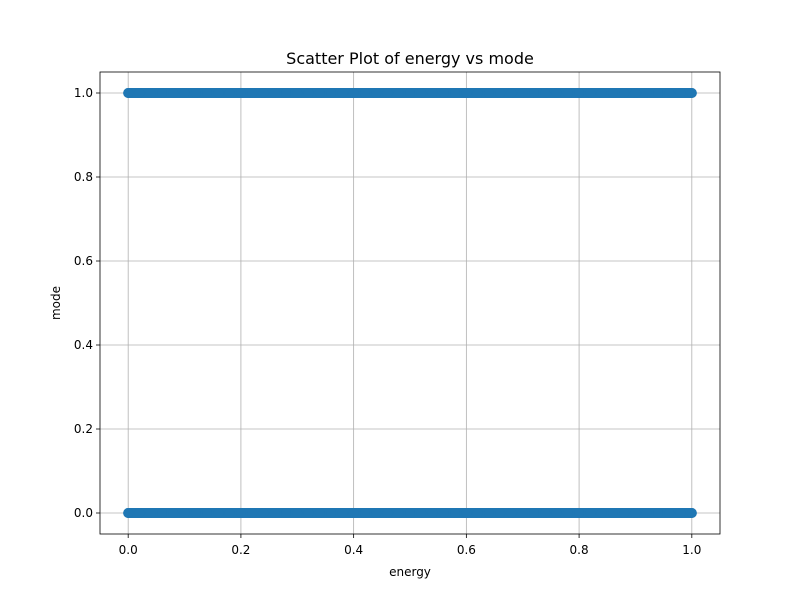 This screenshot has height=600, width=800. What do you see at coordinates (579, 550) in the screenshot?
I see `x-tick-label: 0.8` at bounding box center [579, 550].